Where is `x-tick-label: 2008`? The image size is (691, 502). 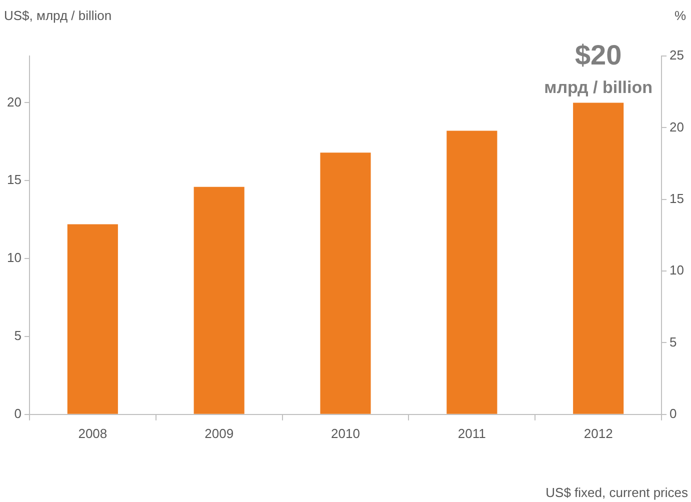
x-tick-label: 2008 is located at coordinates (93, 433).